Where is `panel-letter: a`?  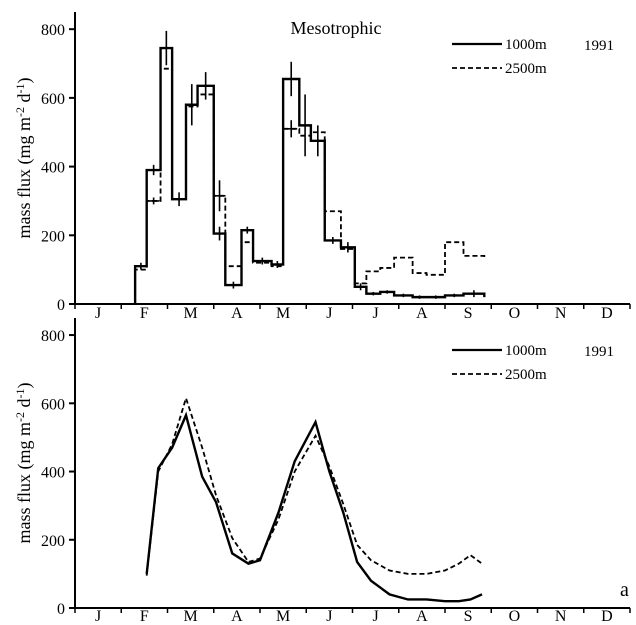
panel-letter: a is located at coordinates (624, 590).